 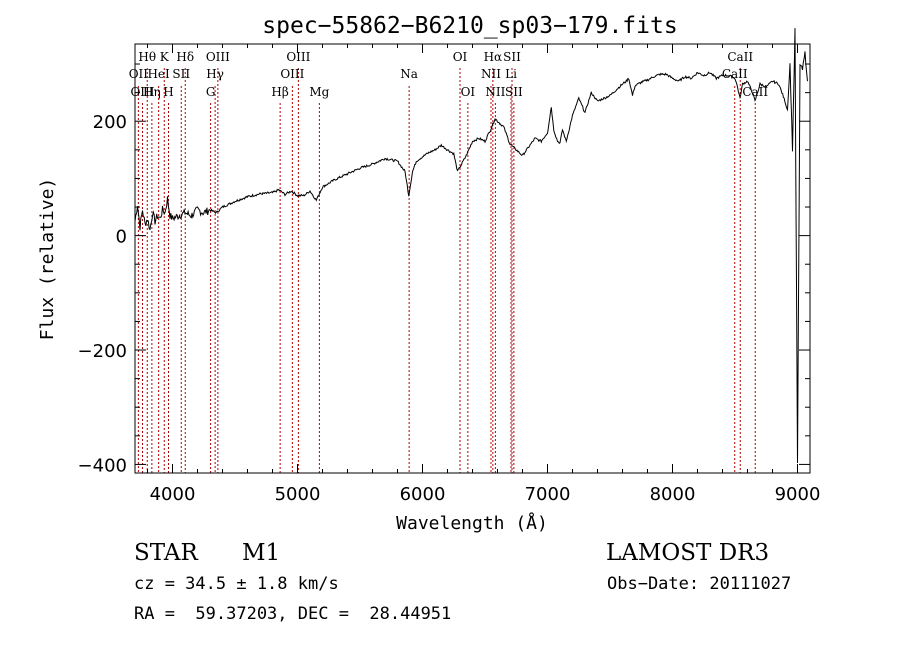 I want to click on line-label-7: H, so click(x=168, y=92).